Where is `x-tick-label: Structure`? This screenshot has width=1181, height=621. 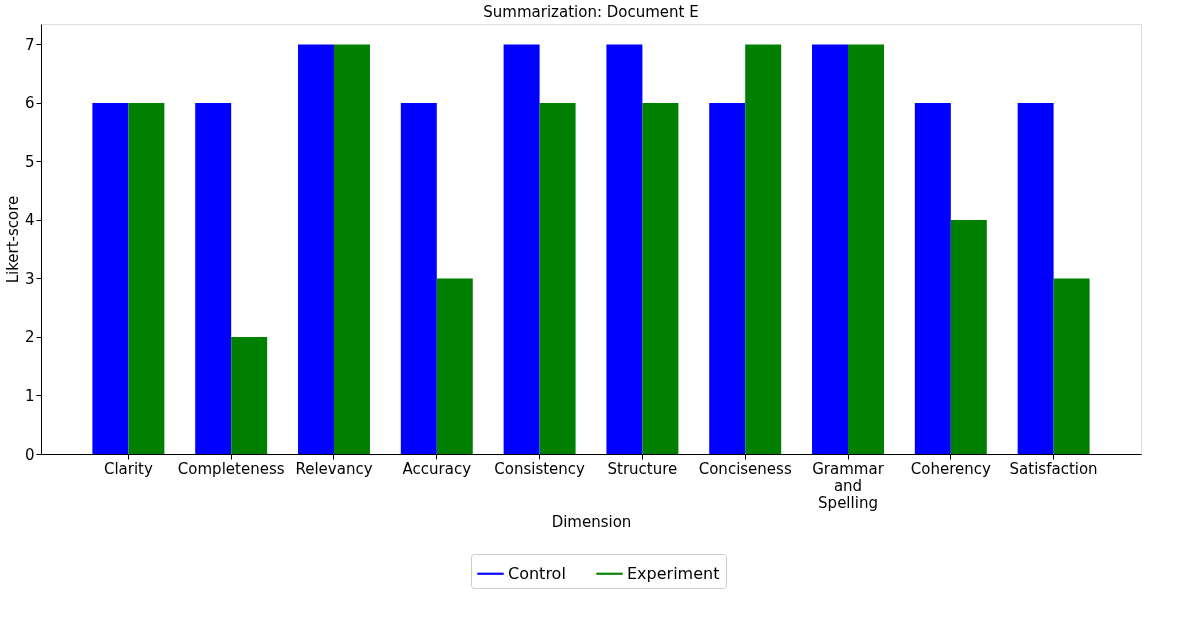 x-tick-label: Structure is located at coordinates (642, 468).